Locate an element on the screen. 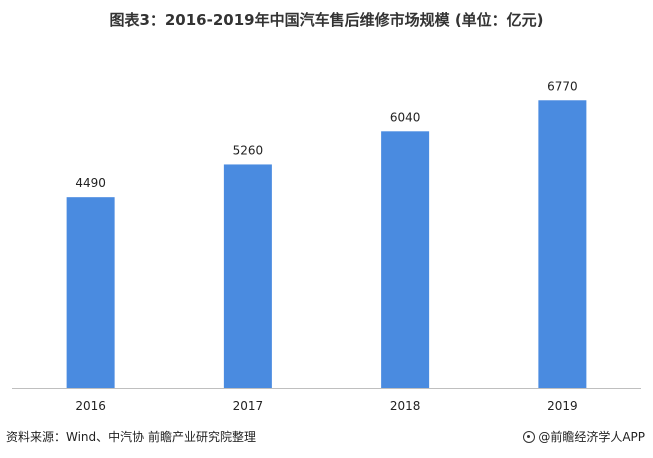  bar-2017 is located at coordinates (247, 276).